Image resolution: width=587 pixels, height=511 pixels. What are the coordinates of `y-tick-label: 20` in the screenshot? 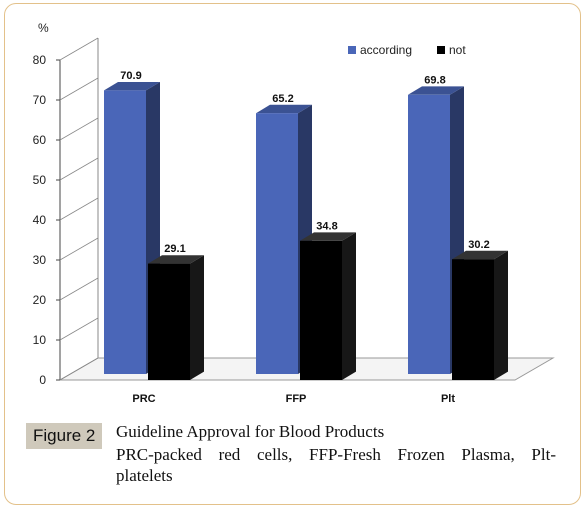 It's located at (40, 300).